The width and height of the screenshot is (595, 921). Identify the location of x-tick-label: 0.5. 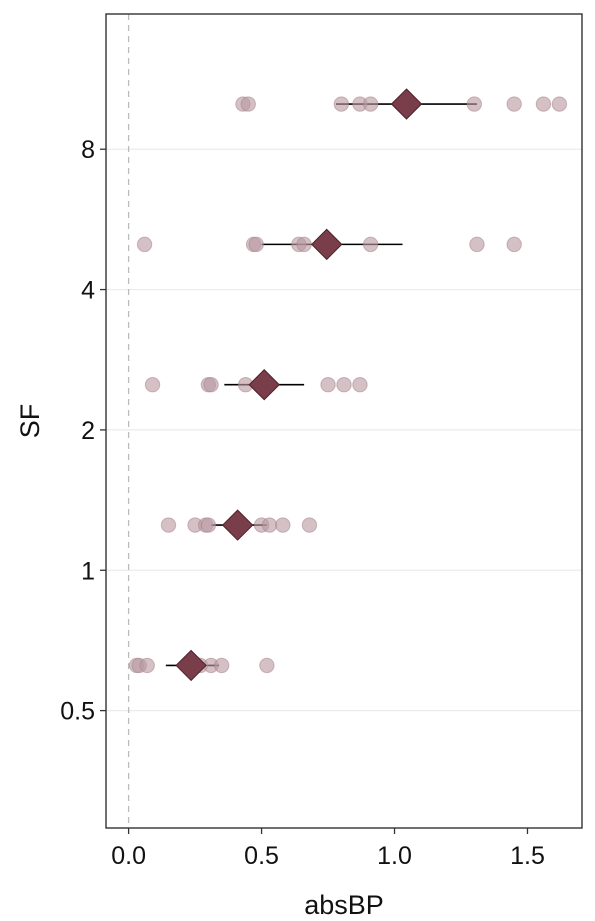
(261, 856).